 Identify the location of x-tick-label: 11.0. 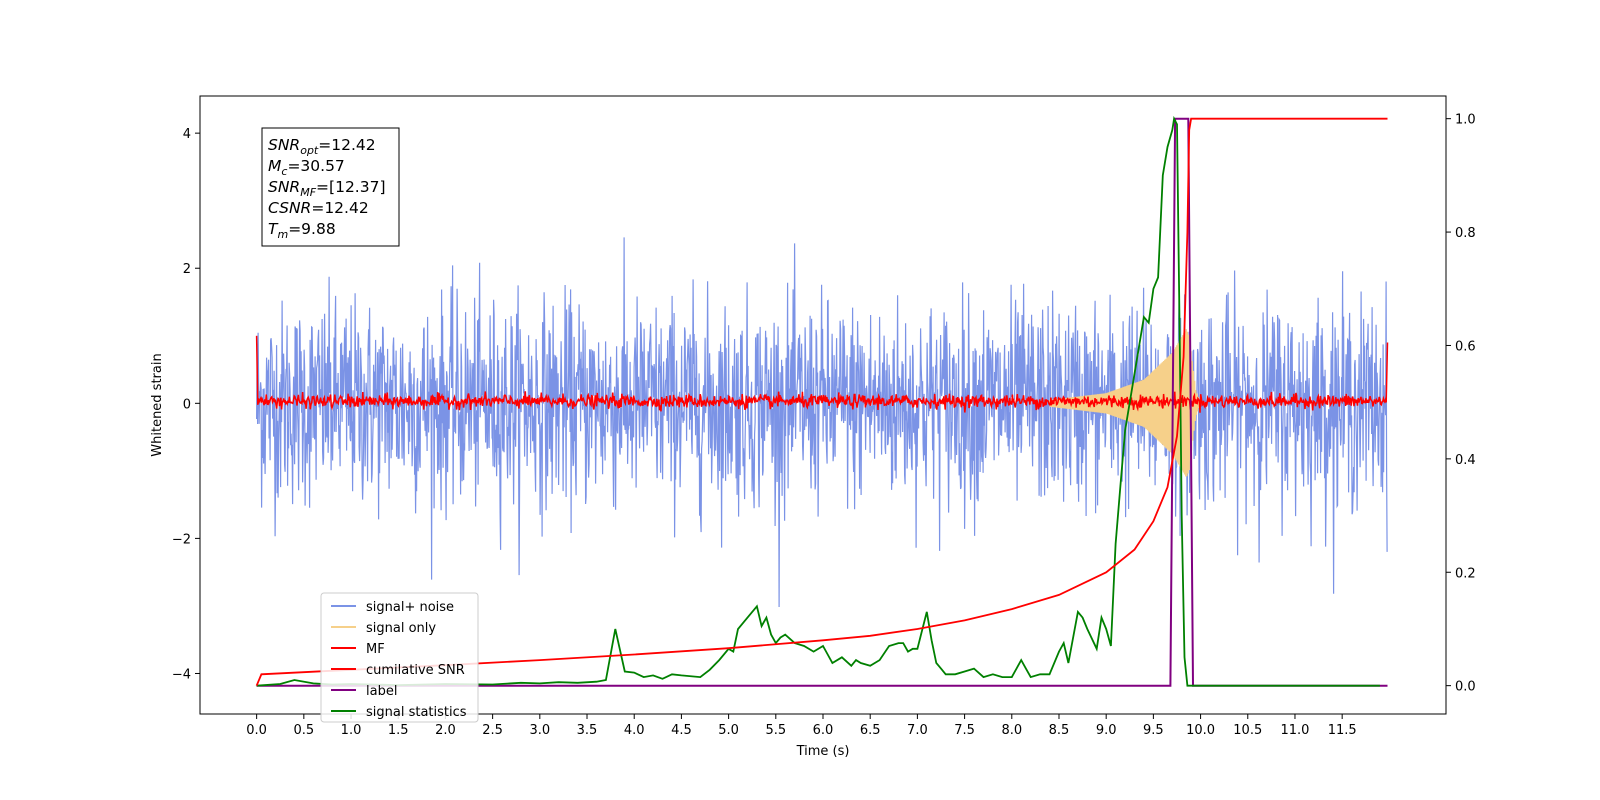
(1294, 730).